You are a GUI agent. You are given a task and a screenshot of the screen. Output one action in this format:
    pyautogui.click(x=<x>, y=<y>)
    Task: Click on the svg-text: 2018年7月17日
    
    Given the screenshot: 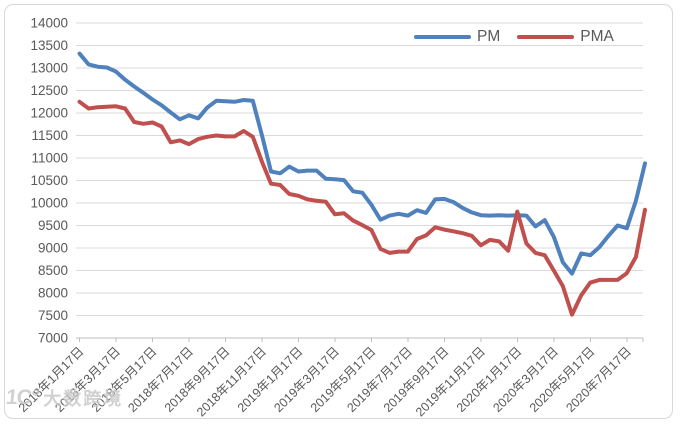 What is the action you would take?
    pyautogui.click(x=160, y=379)
    